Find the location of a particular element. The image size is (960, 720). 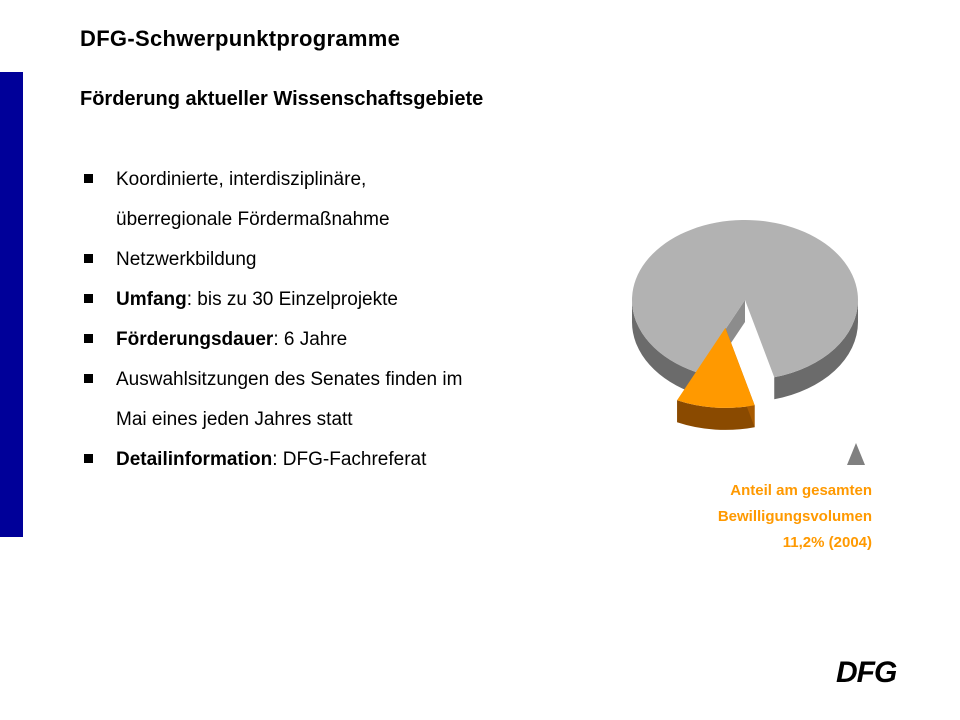

bullet-continuation: überregionale Fördermaßnahme is located at coordinates (330, 220).